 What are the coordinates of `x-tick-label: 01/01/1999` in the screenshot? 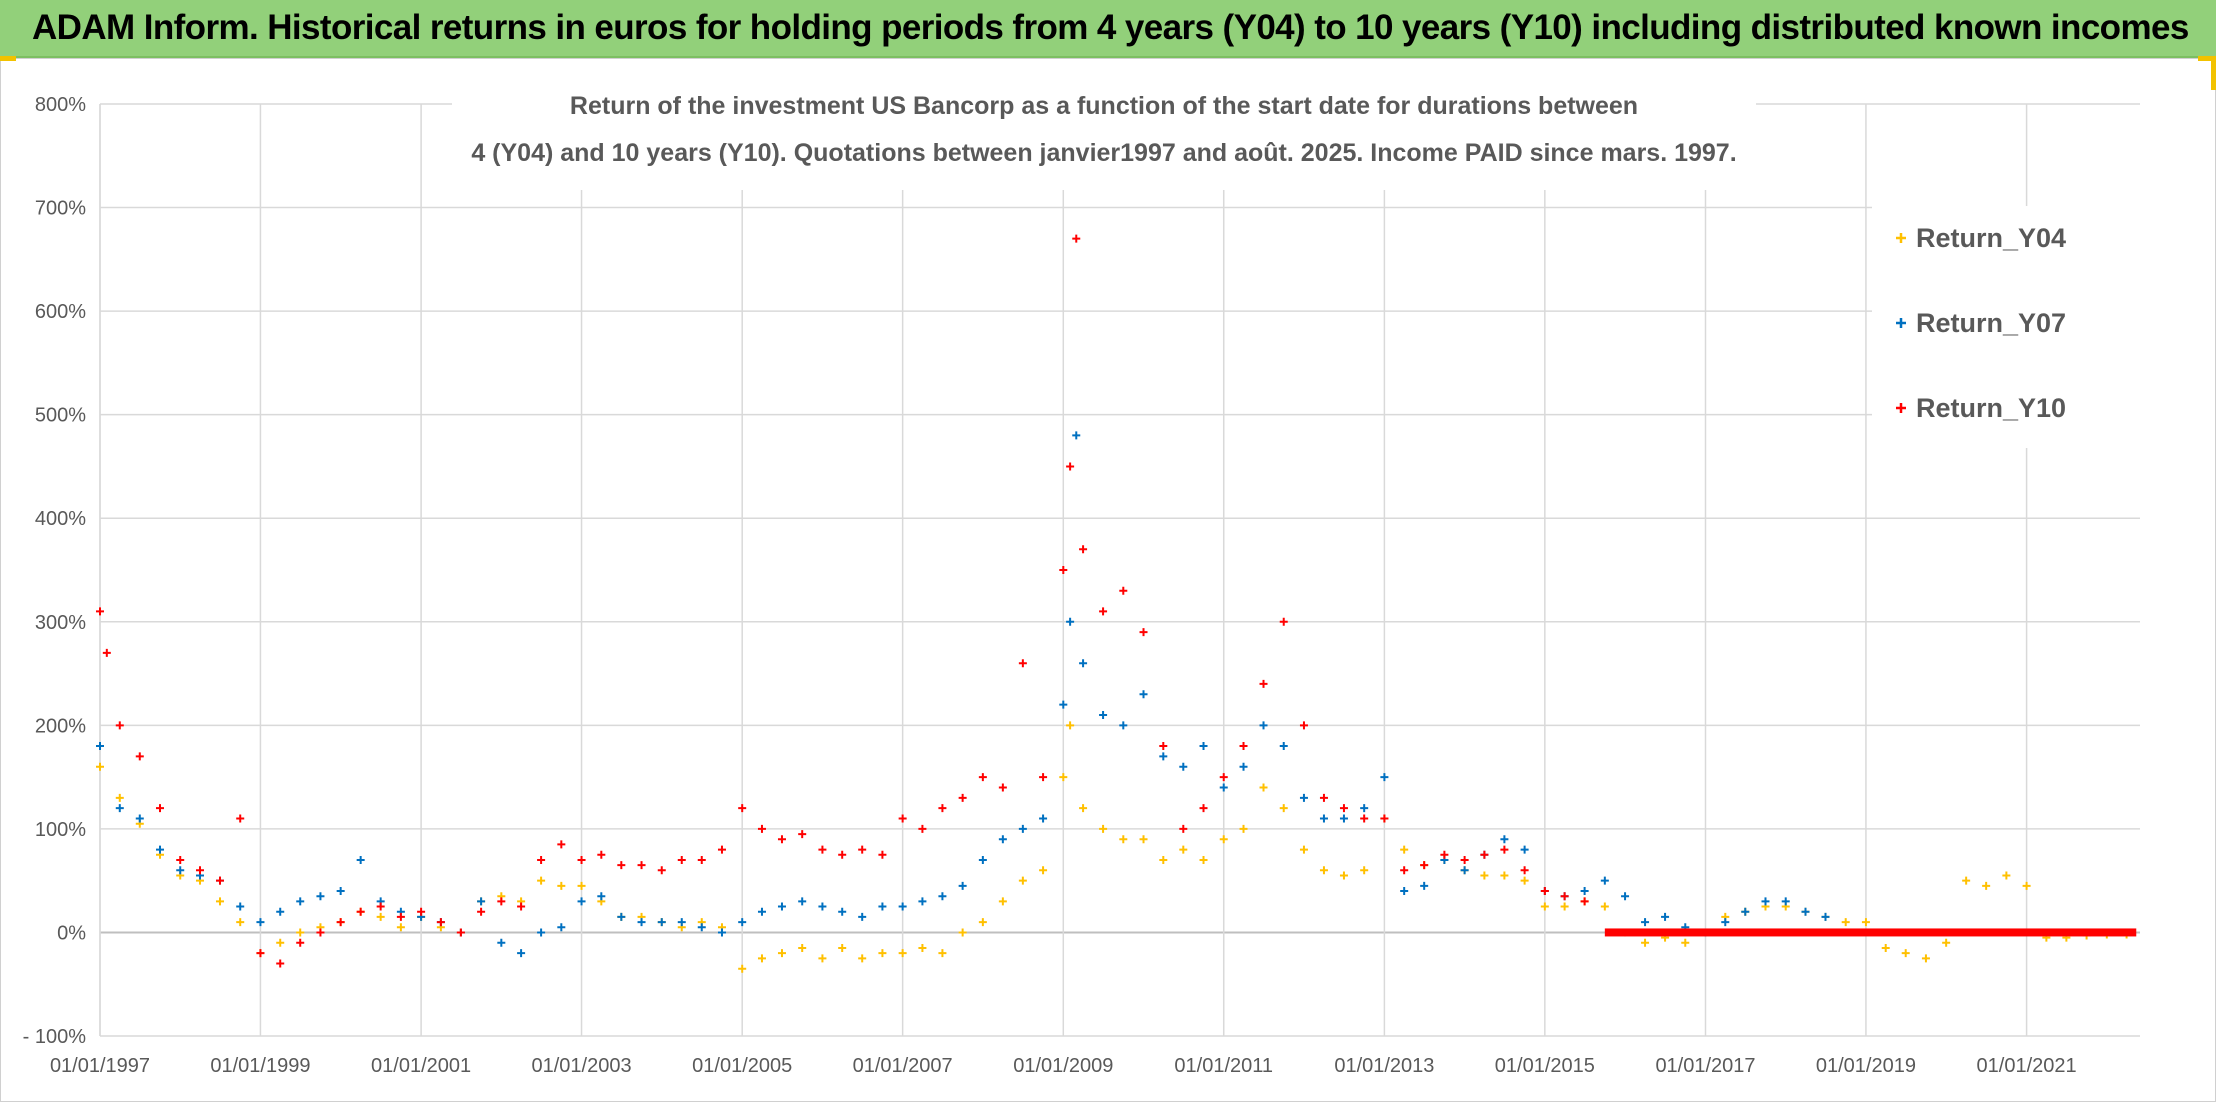 It's located at (260, 1066).